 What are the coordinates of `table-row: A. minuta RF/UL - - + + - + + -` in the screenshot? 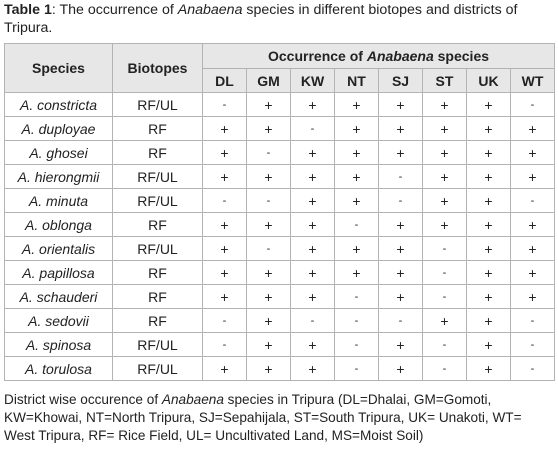 It's located at (280, 200).